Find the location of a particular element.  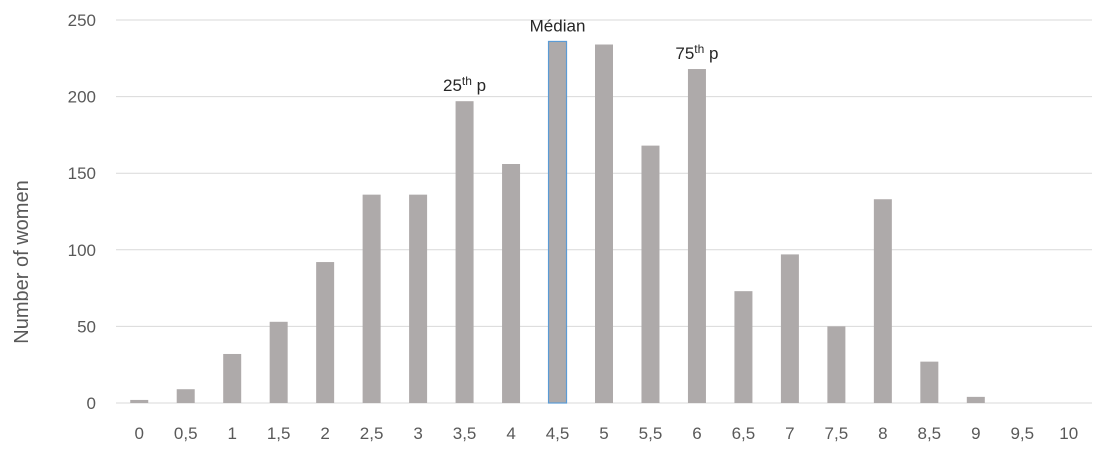

x-tick-label: 9,5 is located at coordinates (1022, 433).